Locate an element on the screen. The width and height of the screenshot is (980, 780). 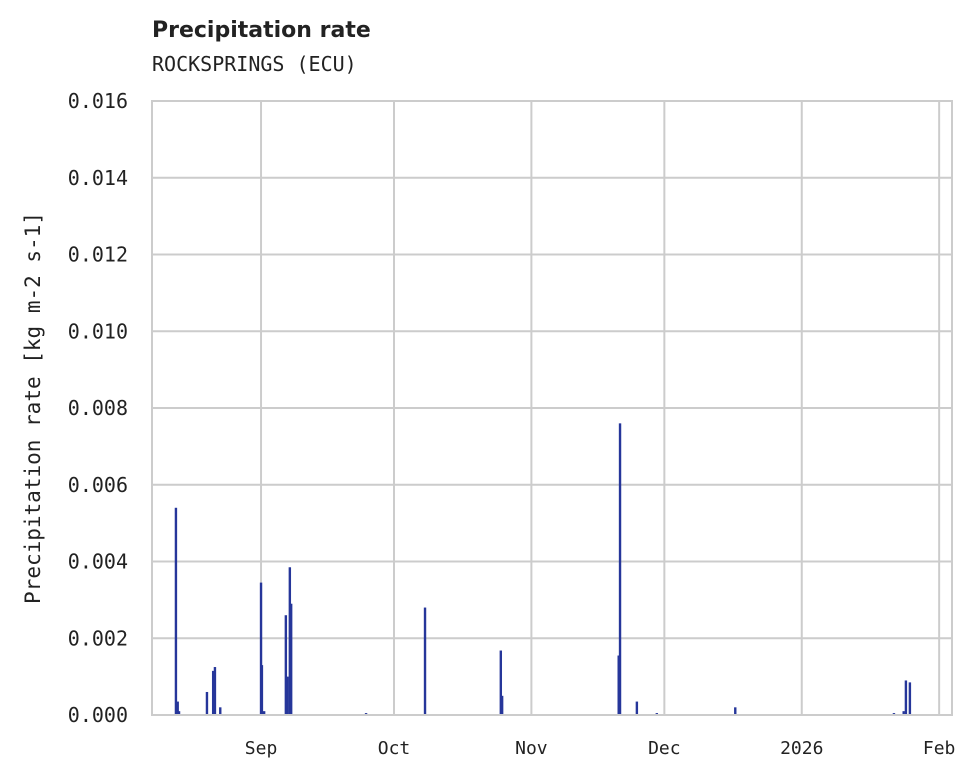
y-tick-label: 0.000 is located at coordinates (98, 715).